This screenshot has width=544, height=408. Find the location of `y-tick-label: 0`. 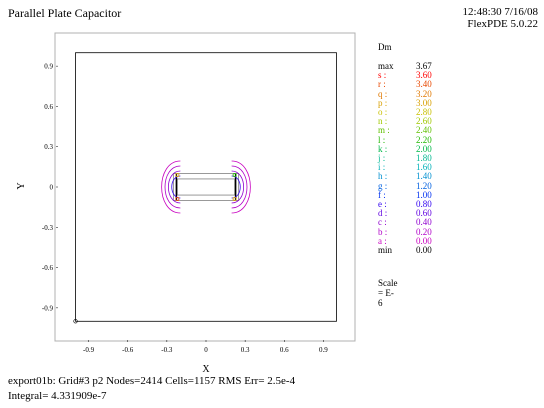

y-tick-label: 0 is located at coordinates (52, 188).